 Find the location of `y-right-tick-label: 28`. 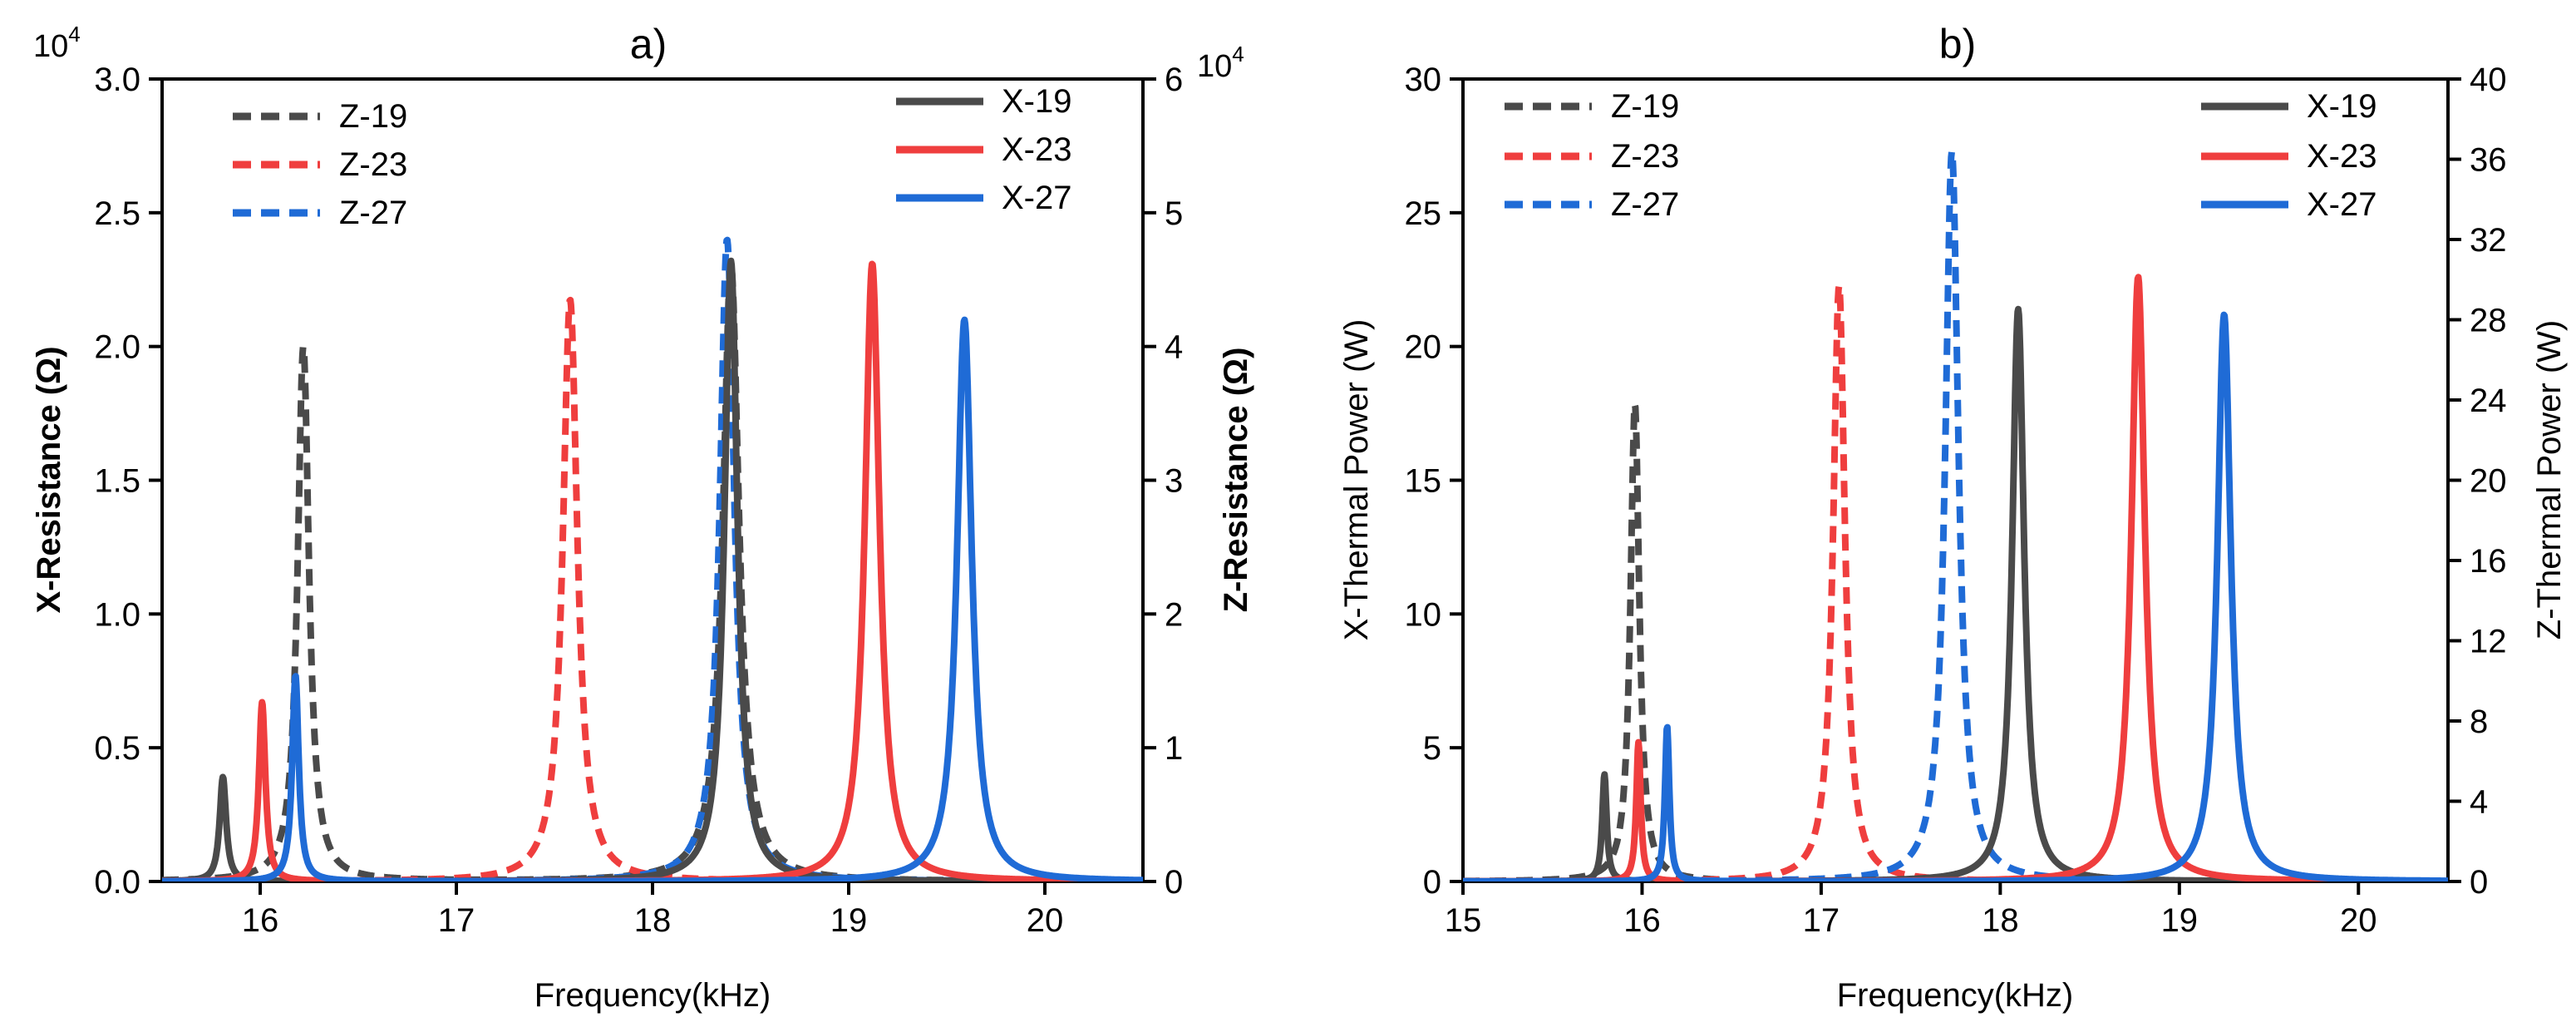

y-right-tick-label: 28 is located at coordinates (2488, 321).